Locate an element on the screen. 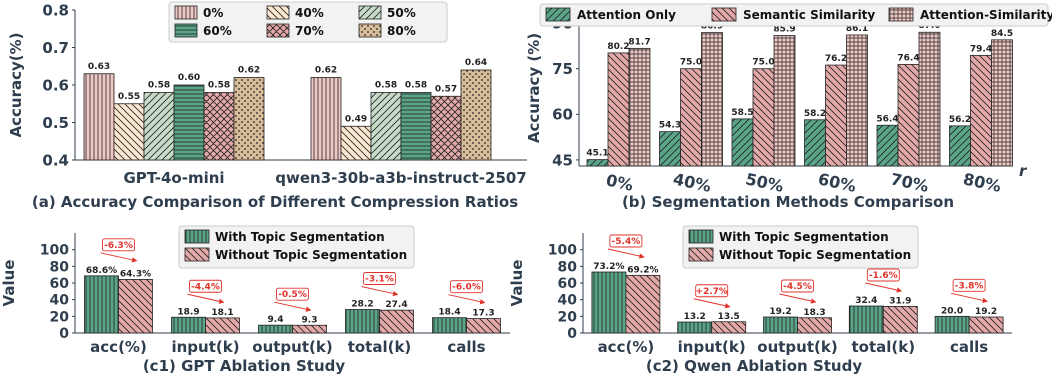 The width and height of the screenshot is (1052, 377). change-label: -0.5% is located at coordinates (292, 295).